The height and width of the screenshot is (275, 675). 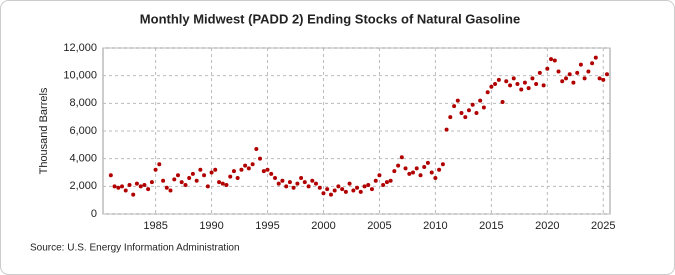 I want to click on x-tick-label: 2000, so click(x=323, y=226).